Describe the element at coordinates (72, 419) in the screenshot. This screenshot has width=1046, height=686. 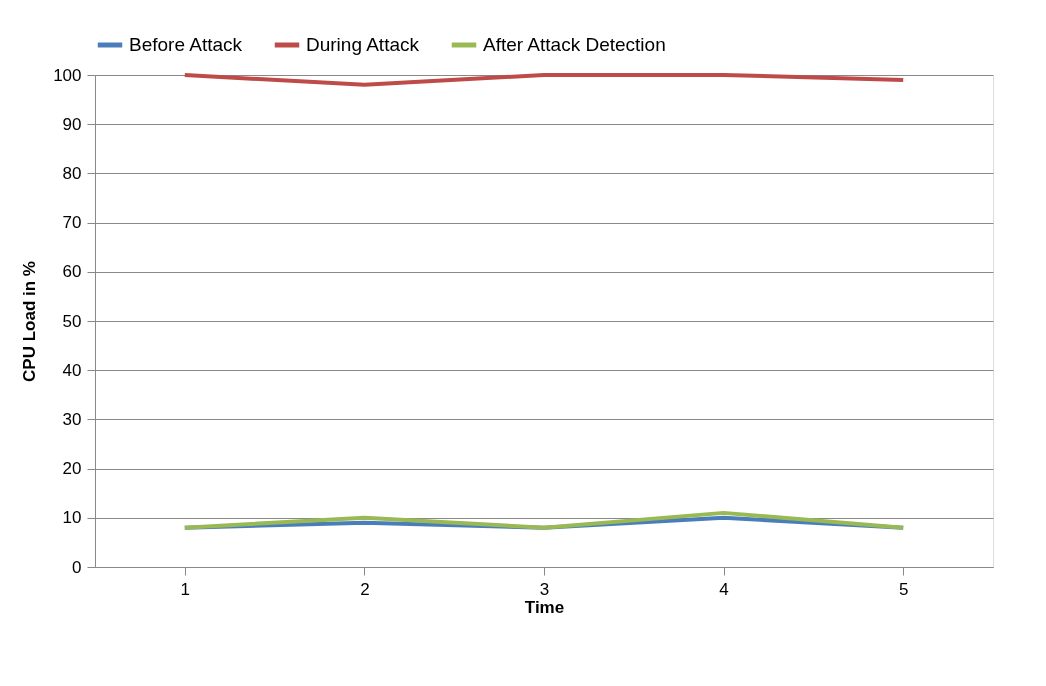
I see `y-tick-label: 30` at that location.